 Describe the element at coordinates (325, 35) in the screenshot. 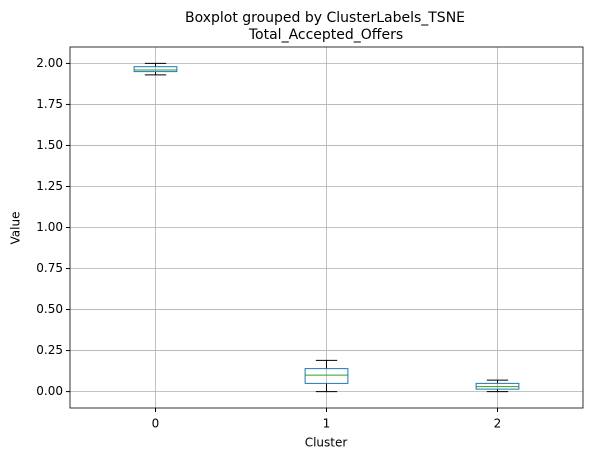

I see `chart-title: Total_Accepted_Offers` at that location.